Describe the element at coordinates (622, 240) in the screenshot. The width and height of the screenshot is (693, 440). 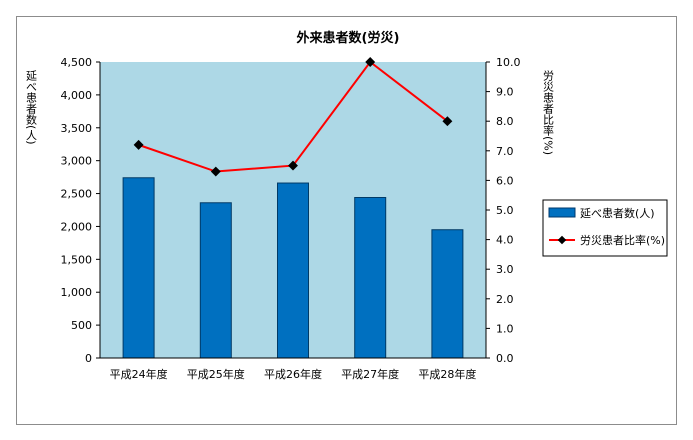
I see `legend-label-line: 労災患者比率(%)` at that location.